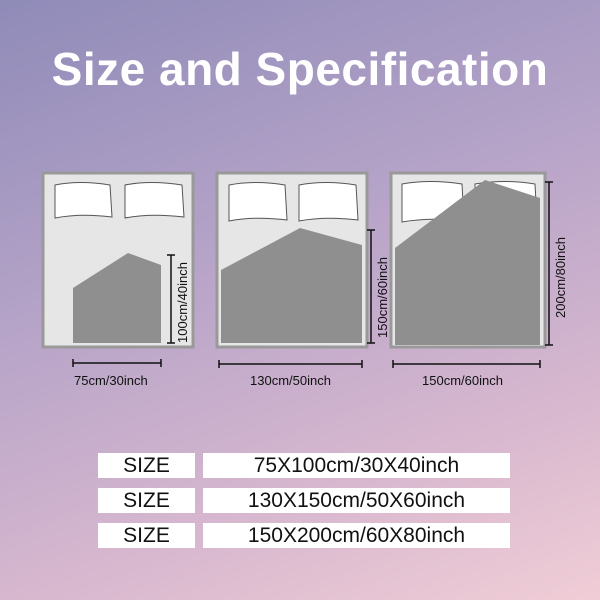 The width and height of the screenshot is (600, 600). What do you see at coordinates (356, 535) in the screenshot?
I see `size-value: 150X200cm/60X80inch` at bounding box center [356, 535].